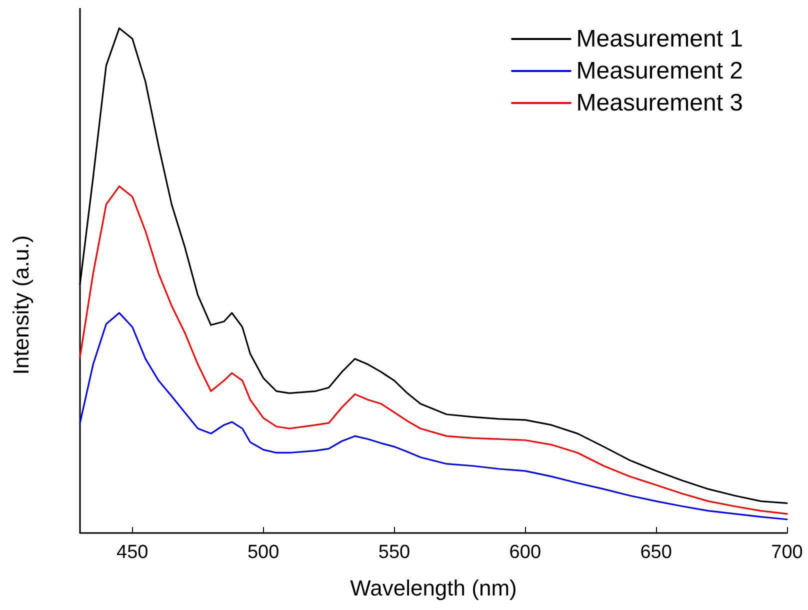  What do you see at coordinates (660, 39) in the screenshot?
I see `legend-label: Measurement 1` at bounding box center [660, 39].